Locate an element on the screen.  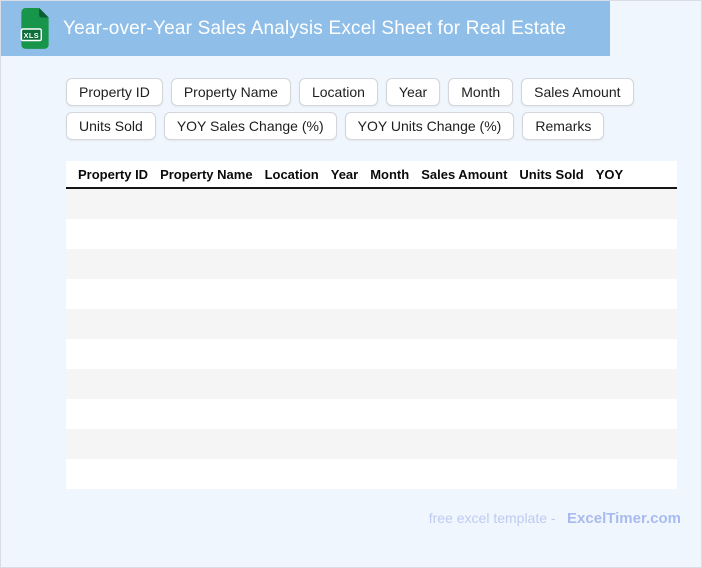
column-header-units-sold: Units Sold is located at coordinates (551, 174).